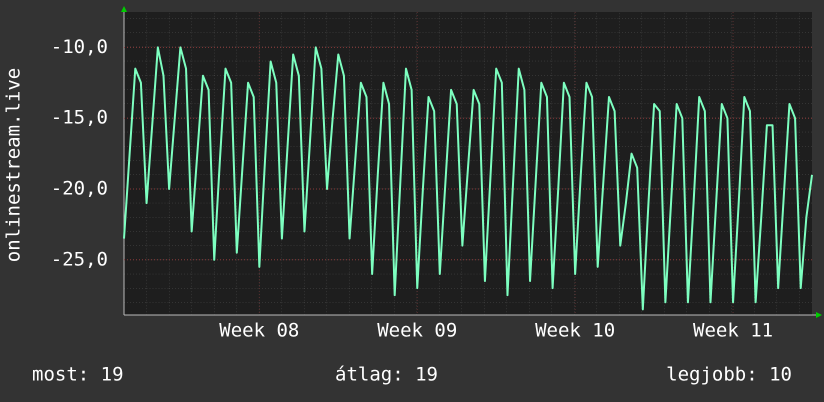 The image size is (824, 402). I want to click on x-arrow, so click(819, 315).